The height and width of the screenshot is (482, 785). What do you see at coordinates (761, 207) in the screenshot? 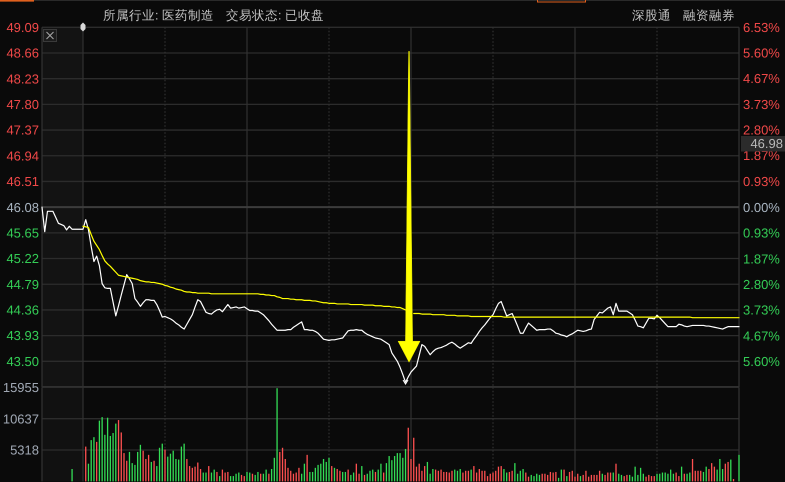
I see `y2-tick-label: 0.00%` at bounding box center [761, 207].